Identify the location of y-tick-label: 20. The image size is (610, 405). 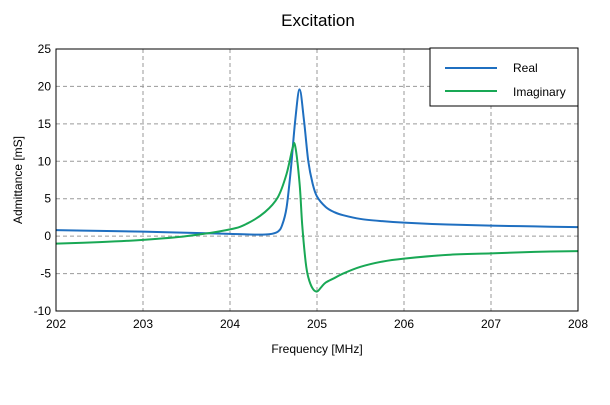
(45, 86).